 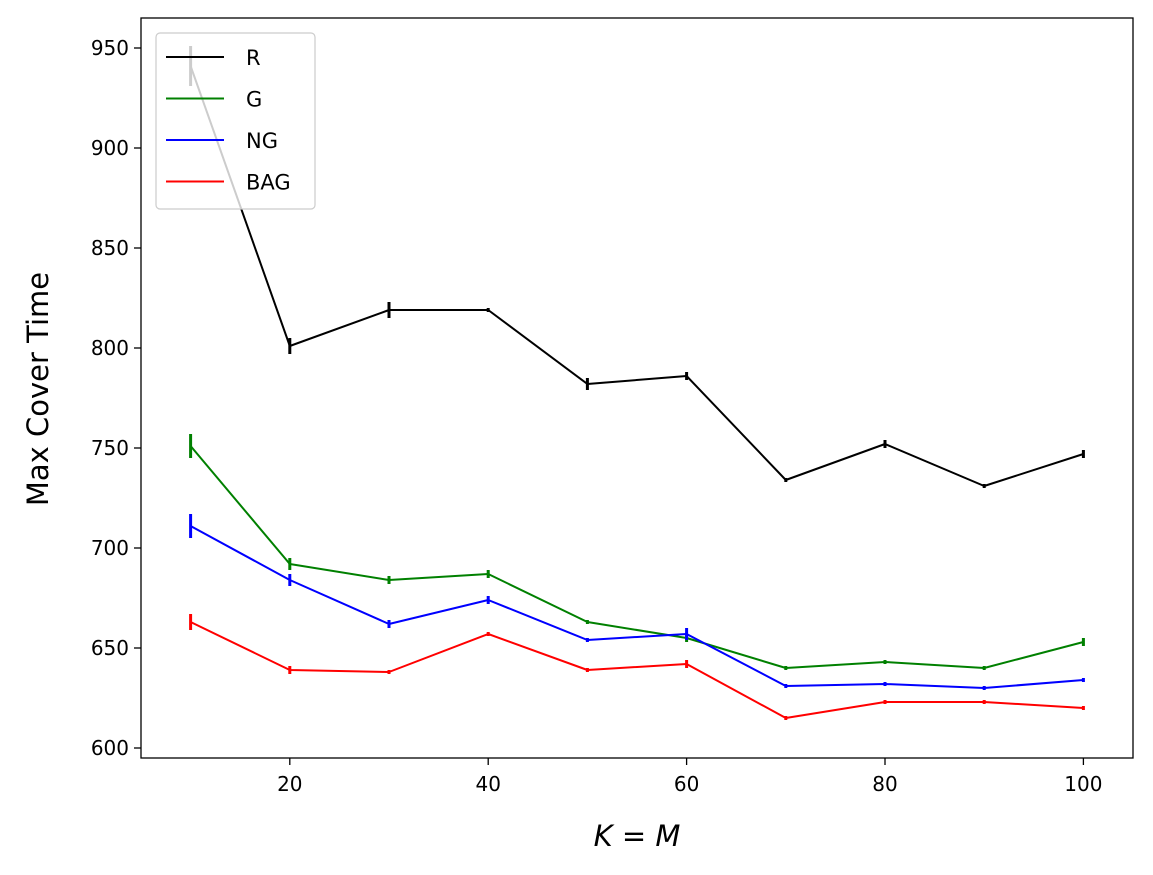 I want to click on y-tick-label: 600, so click(x=110, y=748).